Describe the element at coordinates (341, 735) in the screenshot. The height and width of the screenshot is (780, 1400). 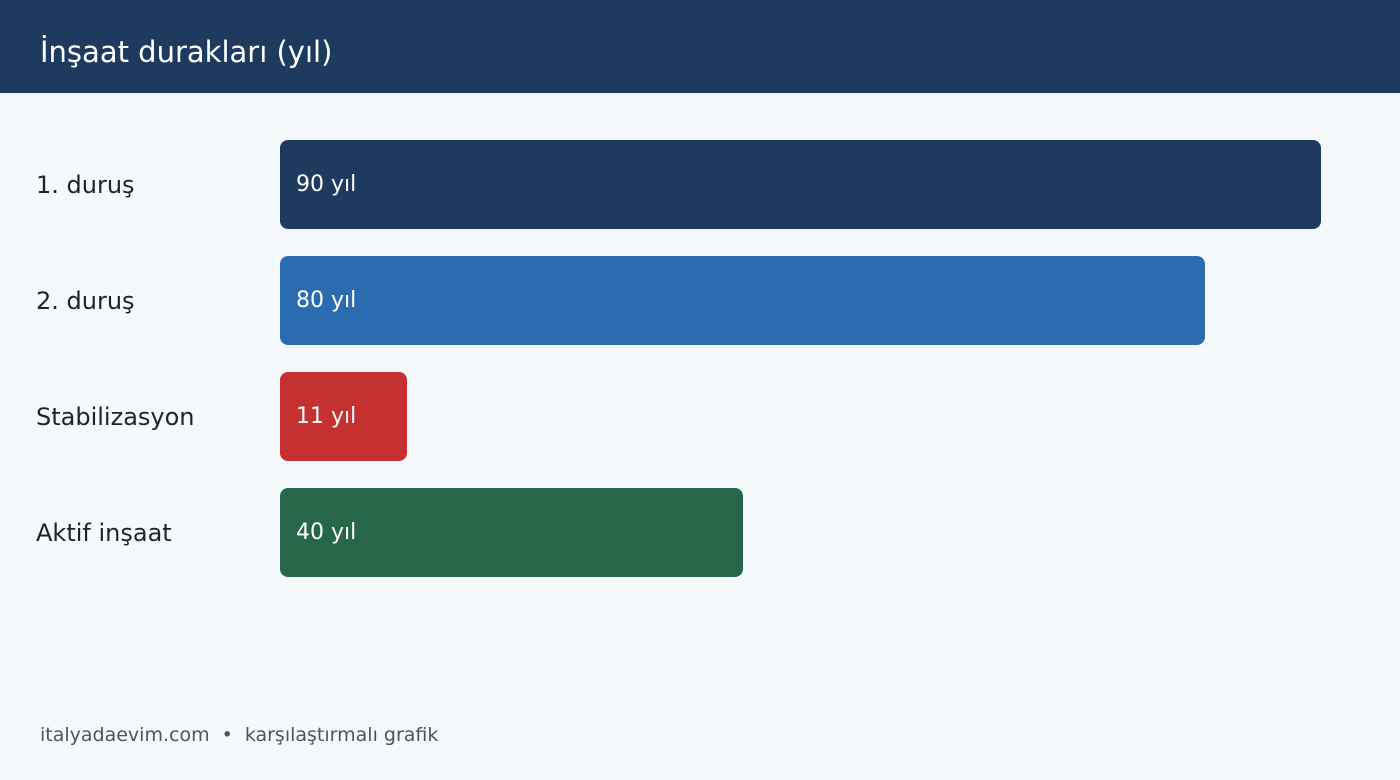
I see `footer-caption: karşılaştırmalı grafik` at that location.